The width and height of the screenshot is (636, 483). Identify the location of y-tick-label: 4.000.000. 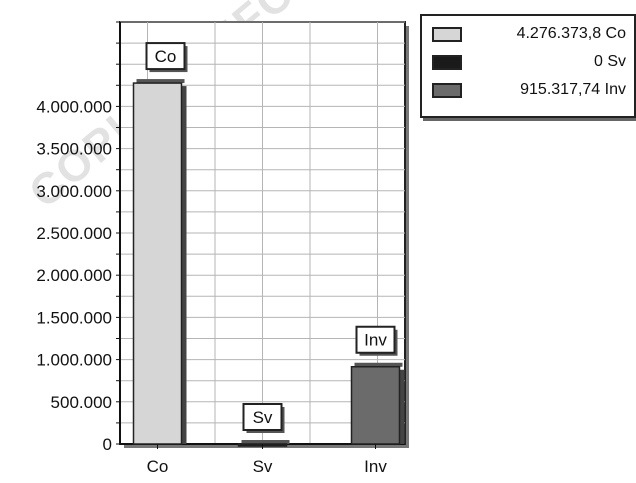
(74, 106).